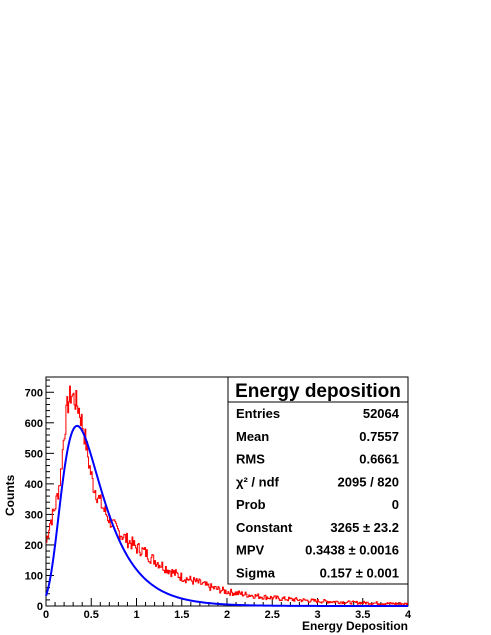 The height and width of the screenshot is (635, 491). Describe the element at coordinates (181, 615) in the screenshot. I see `x-tick-label: 1.5` at that location.